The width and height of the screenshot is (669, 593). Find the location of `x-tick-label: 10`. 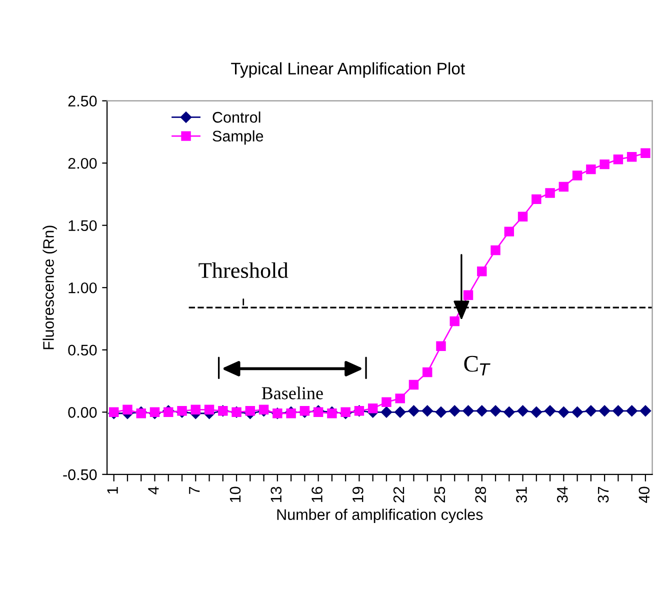

x-tick-label: 10 is located at coordinates (235, 494).